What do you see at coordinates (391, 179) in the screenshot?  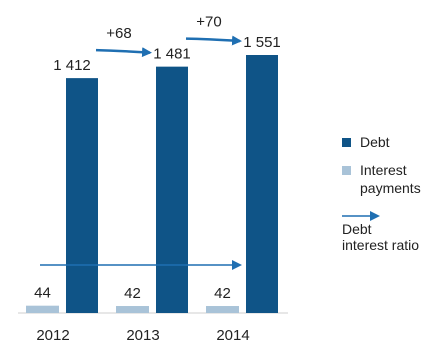 I see `legend-item-interest: Interest payments` at bounding box center [391, 179].